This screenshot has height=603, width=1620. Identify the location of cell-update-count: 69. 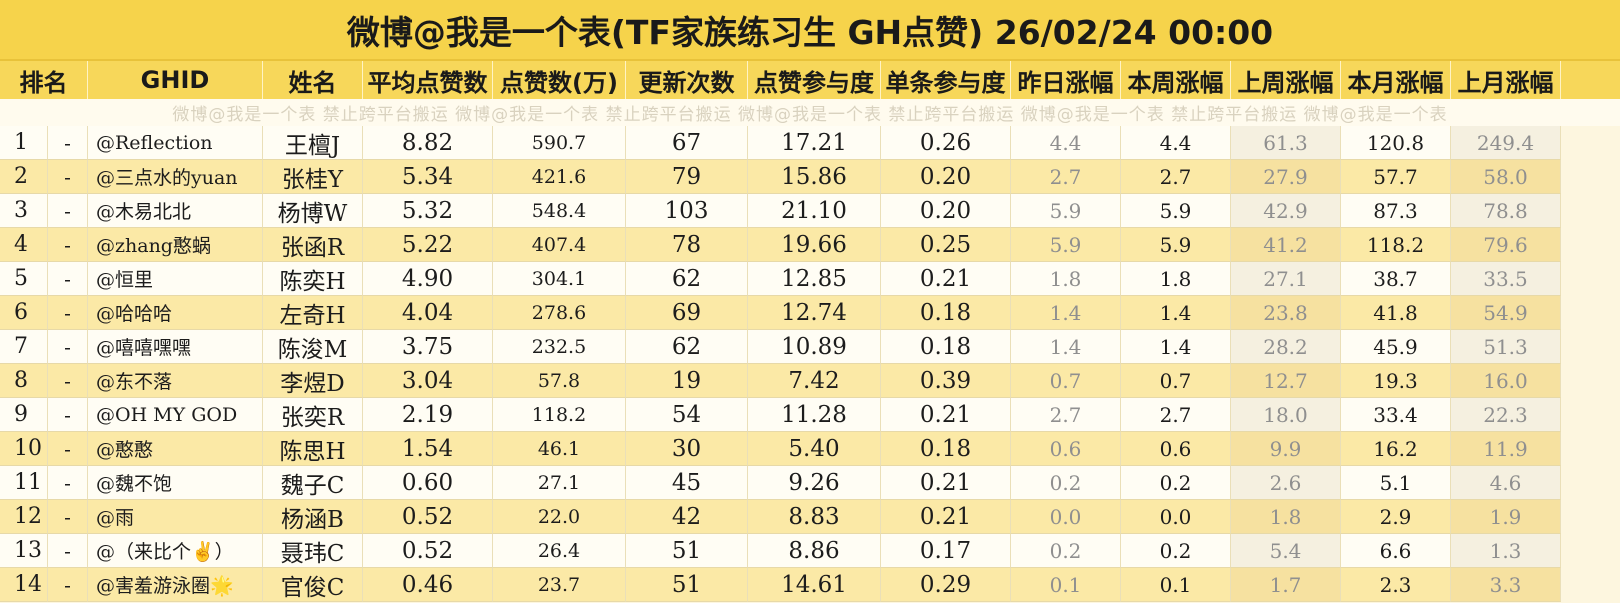
(687, 313).